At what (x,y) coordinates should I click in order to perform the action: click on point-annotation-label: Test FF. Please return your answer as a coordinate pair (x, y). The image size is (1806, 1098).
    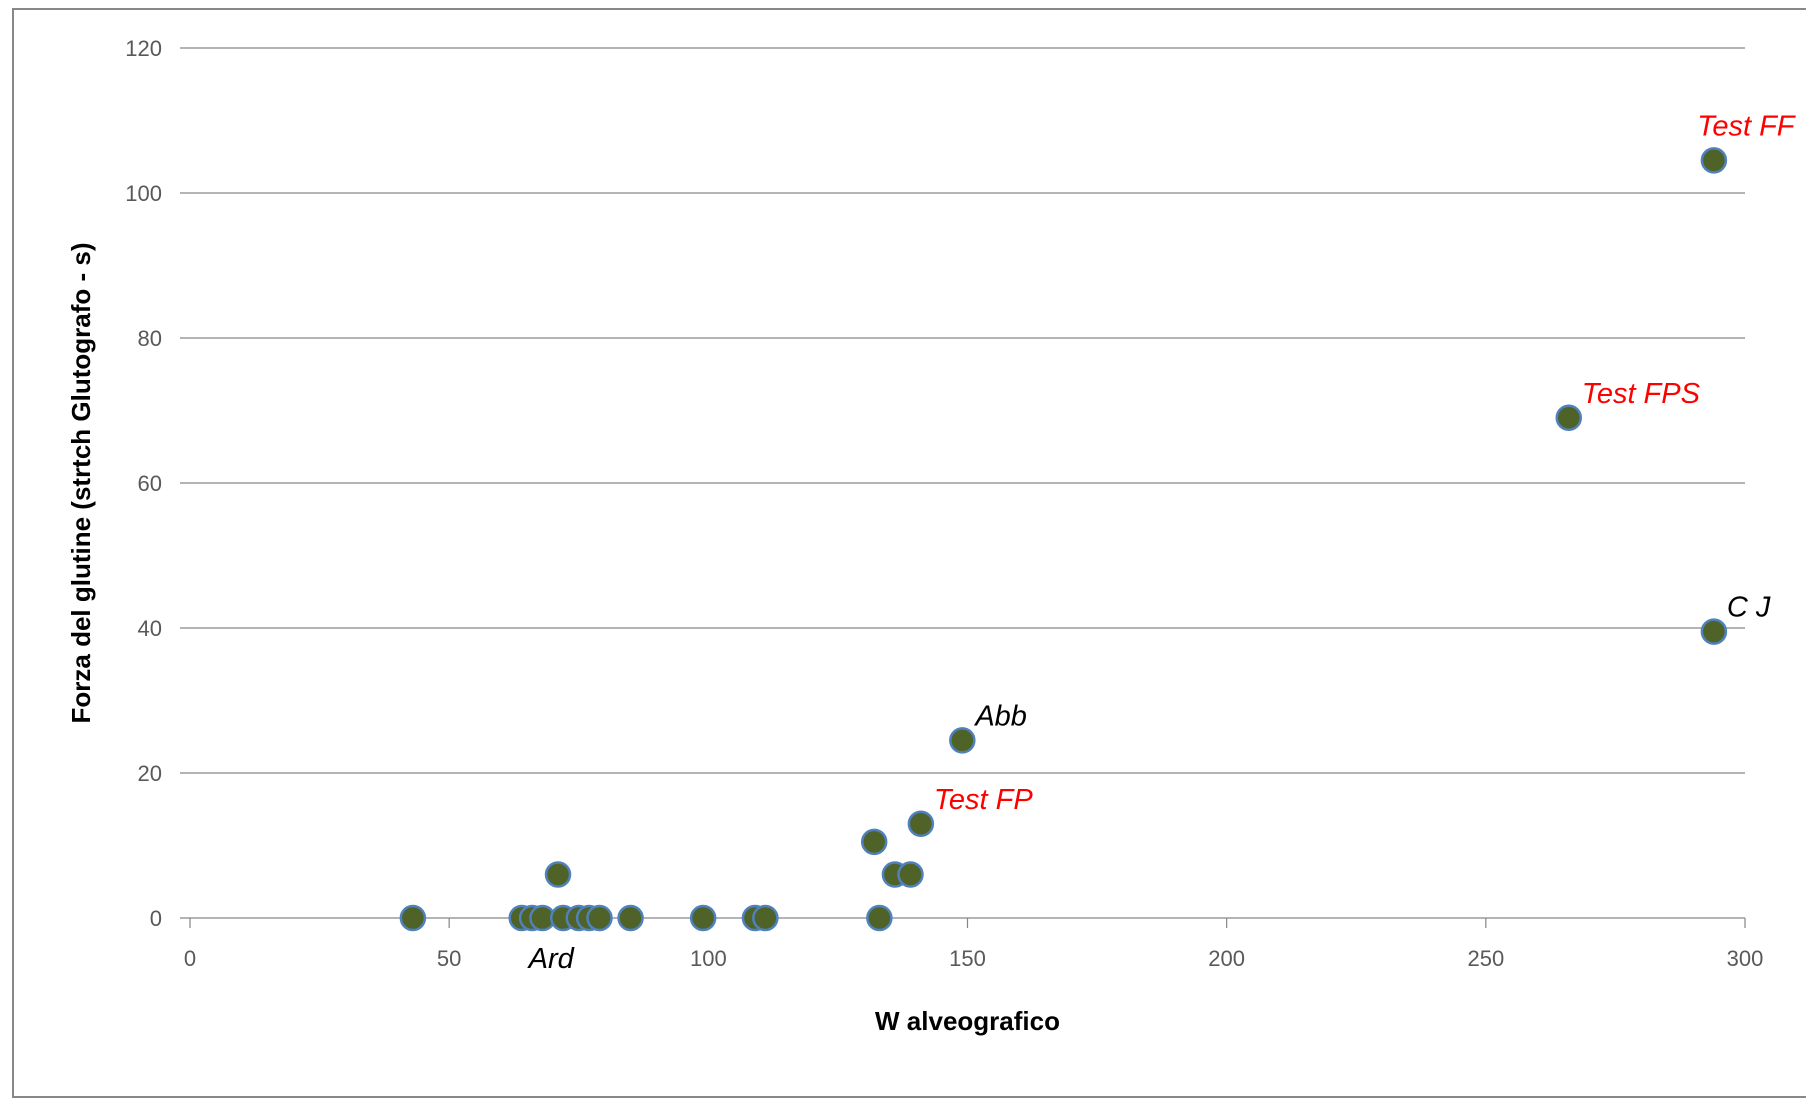
    Looking at the image, I should click on (1747, 126).